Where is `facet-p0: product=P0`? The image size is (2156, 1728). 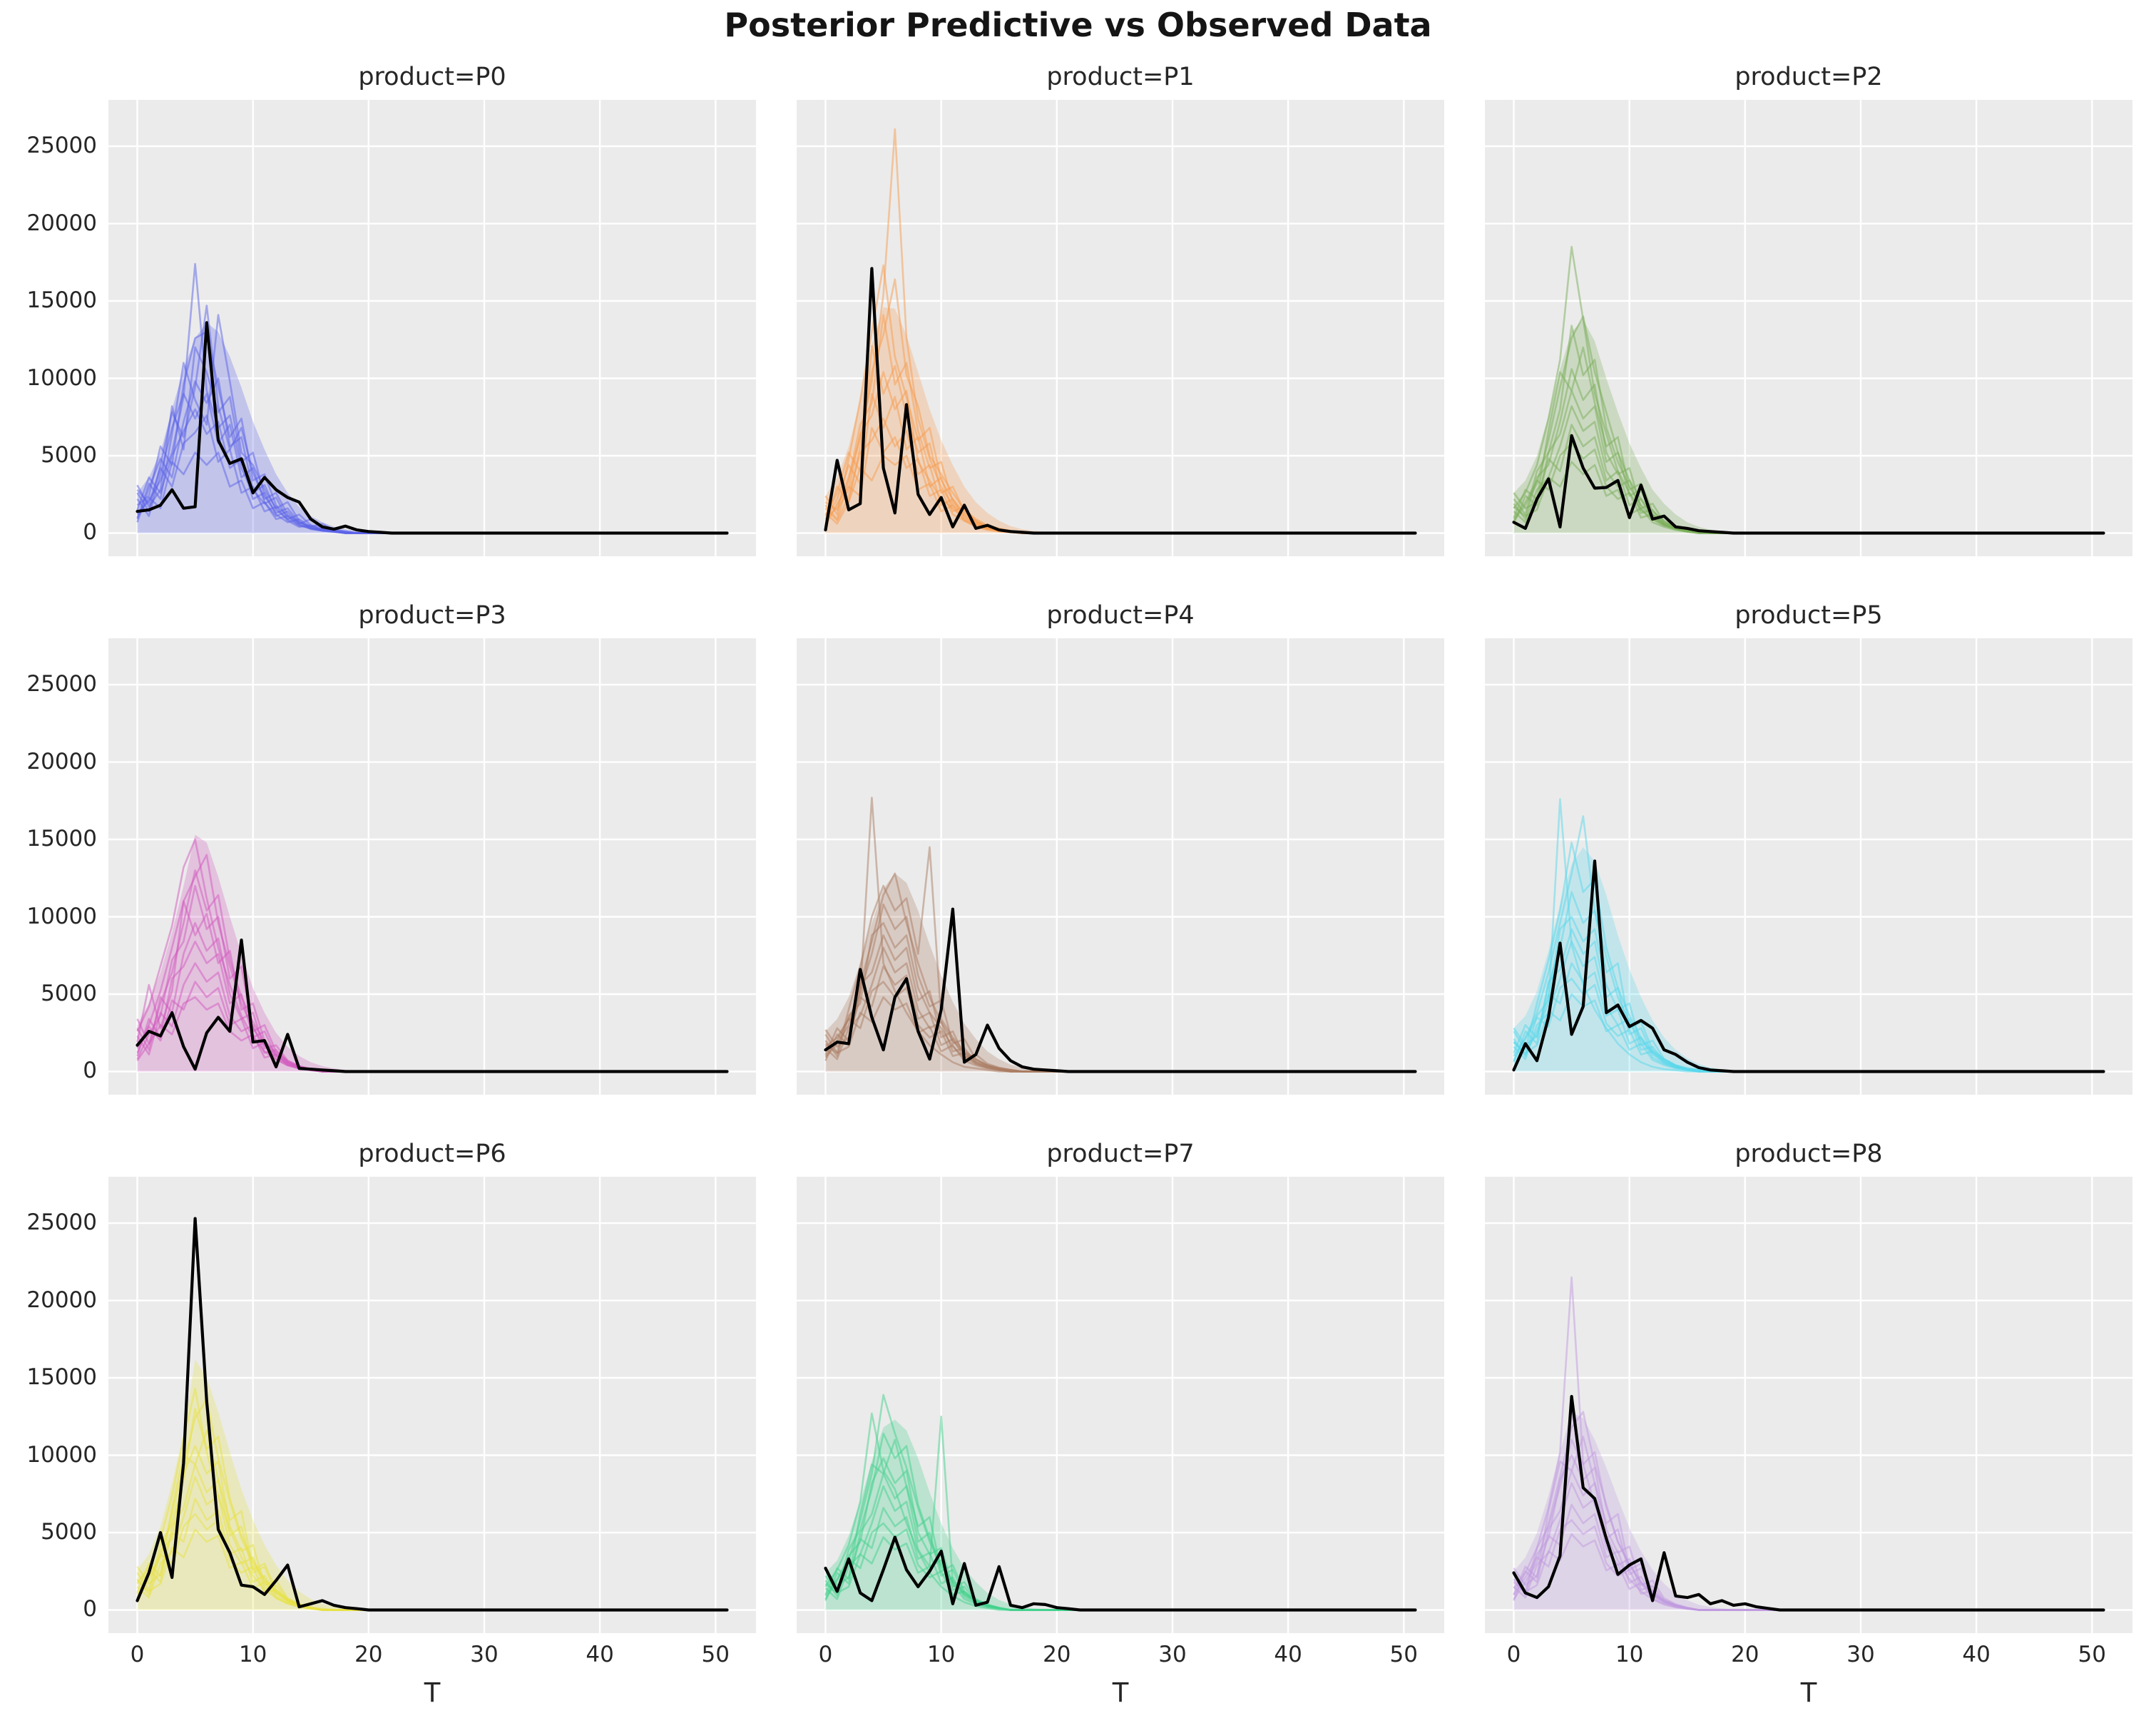 facet-p0: product=P0 is located at coordinates (432, 309).